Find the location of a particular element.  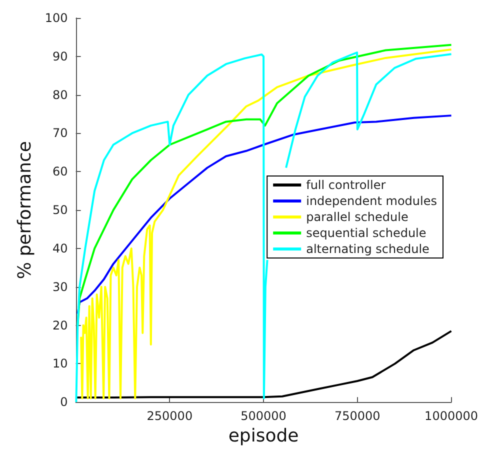

y-tick-label: 60 is located at coordinates (60, 171).